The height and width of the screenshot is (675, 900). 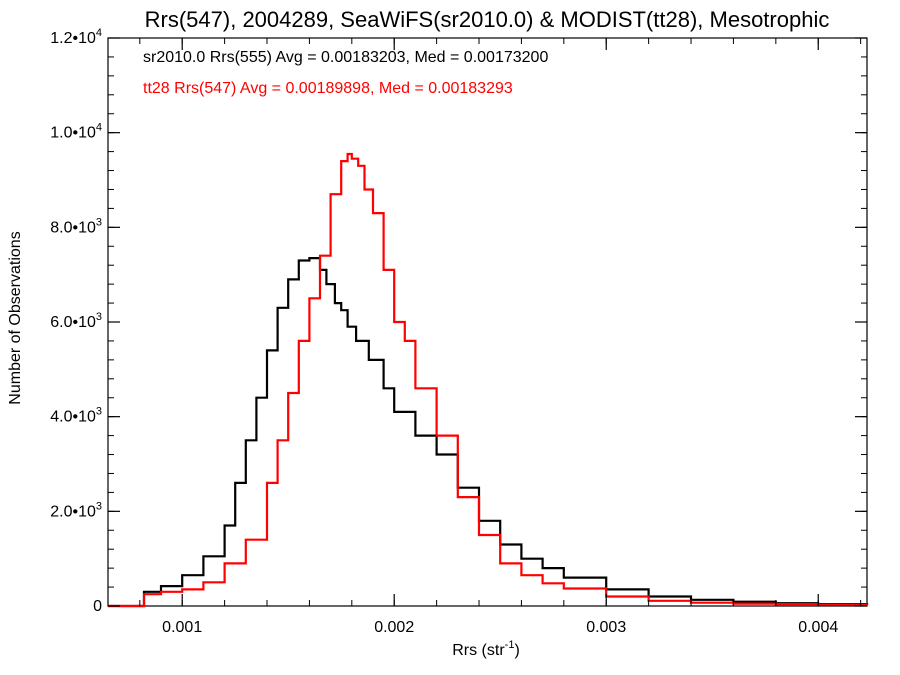 I want to click on x-tick-label-0: 0.001, so click(x=182, y=627).